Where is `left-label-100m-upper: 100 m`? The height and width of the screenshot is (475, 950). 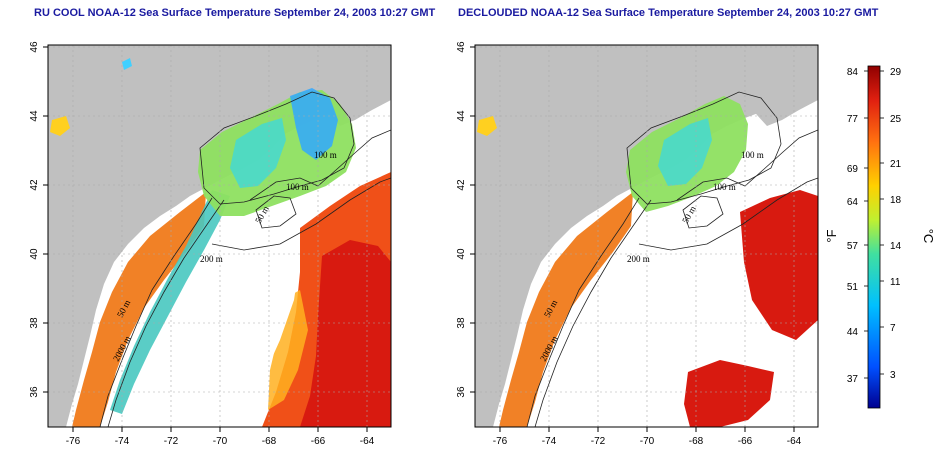 left-label-100m-upper: 100 m is located at coordinates (325, 155).